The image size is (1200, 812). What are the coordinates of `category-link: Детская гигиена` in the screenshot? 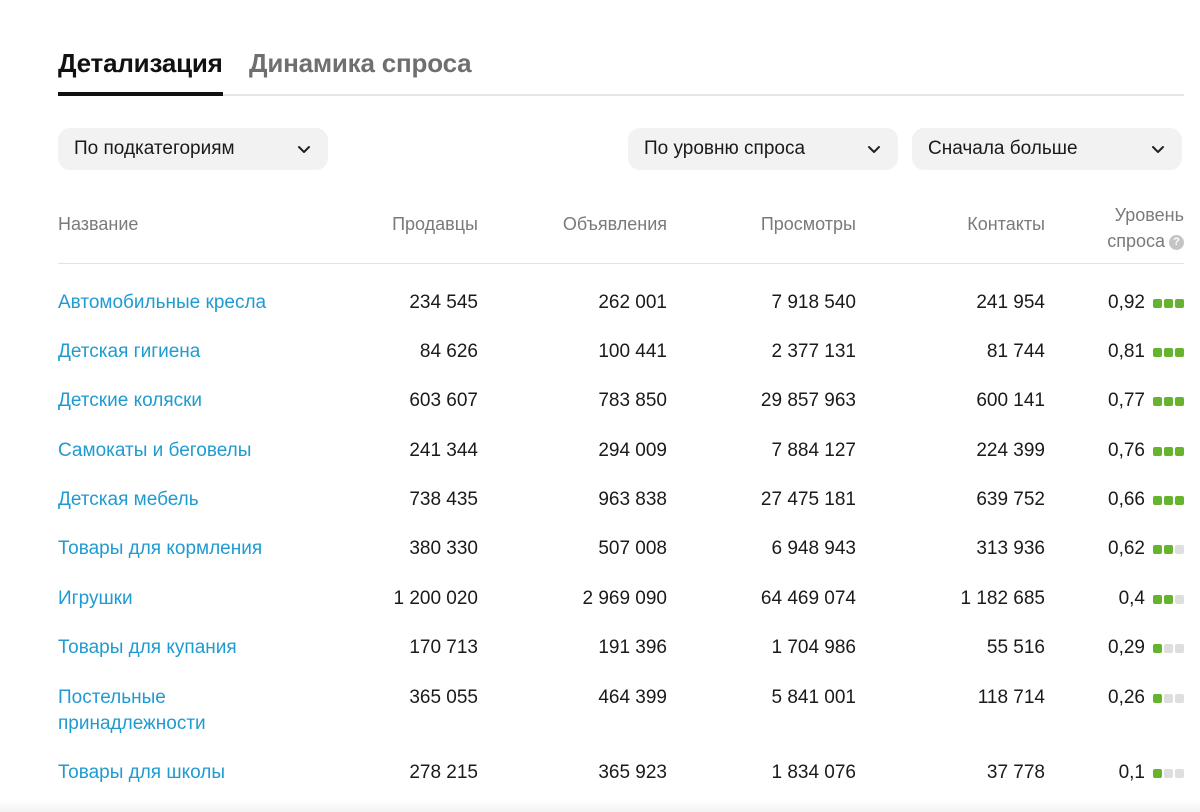 It's located at (129, 351).